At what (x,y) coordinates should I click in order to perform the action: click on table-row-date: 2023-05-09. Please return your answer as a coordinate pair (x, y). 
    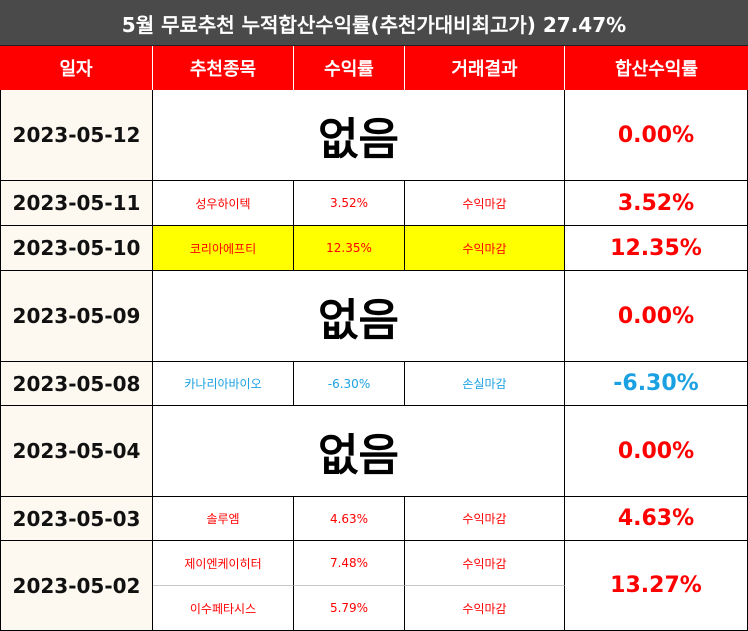
    Looking at the image, I should click on (76, 316).